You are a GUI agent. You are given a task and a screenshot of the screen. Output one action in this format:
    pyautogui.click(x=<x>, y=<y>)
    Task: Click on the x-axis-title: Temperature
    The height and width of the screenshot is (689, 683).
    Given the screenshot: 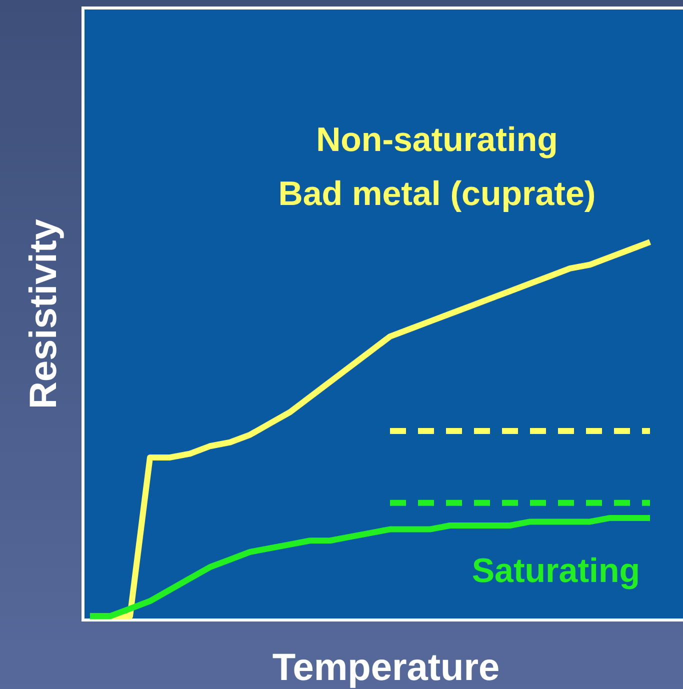 What is the action you would take?
    pyautogui.click(x=386, y=668)
    